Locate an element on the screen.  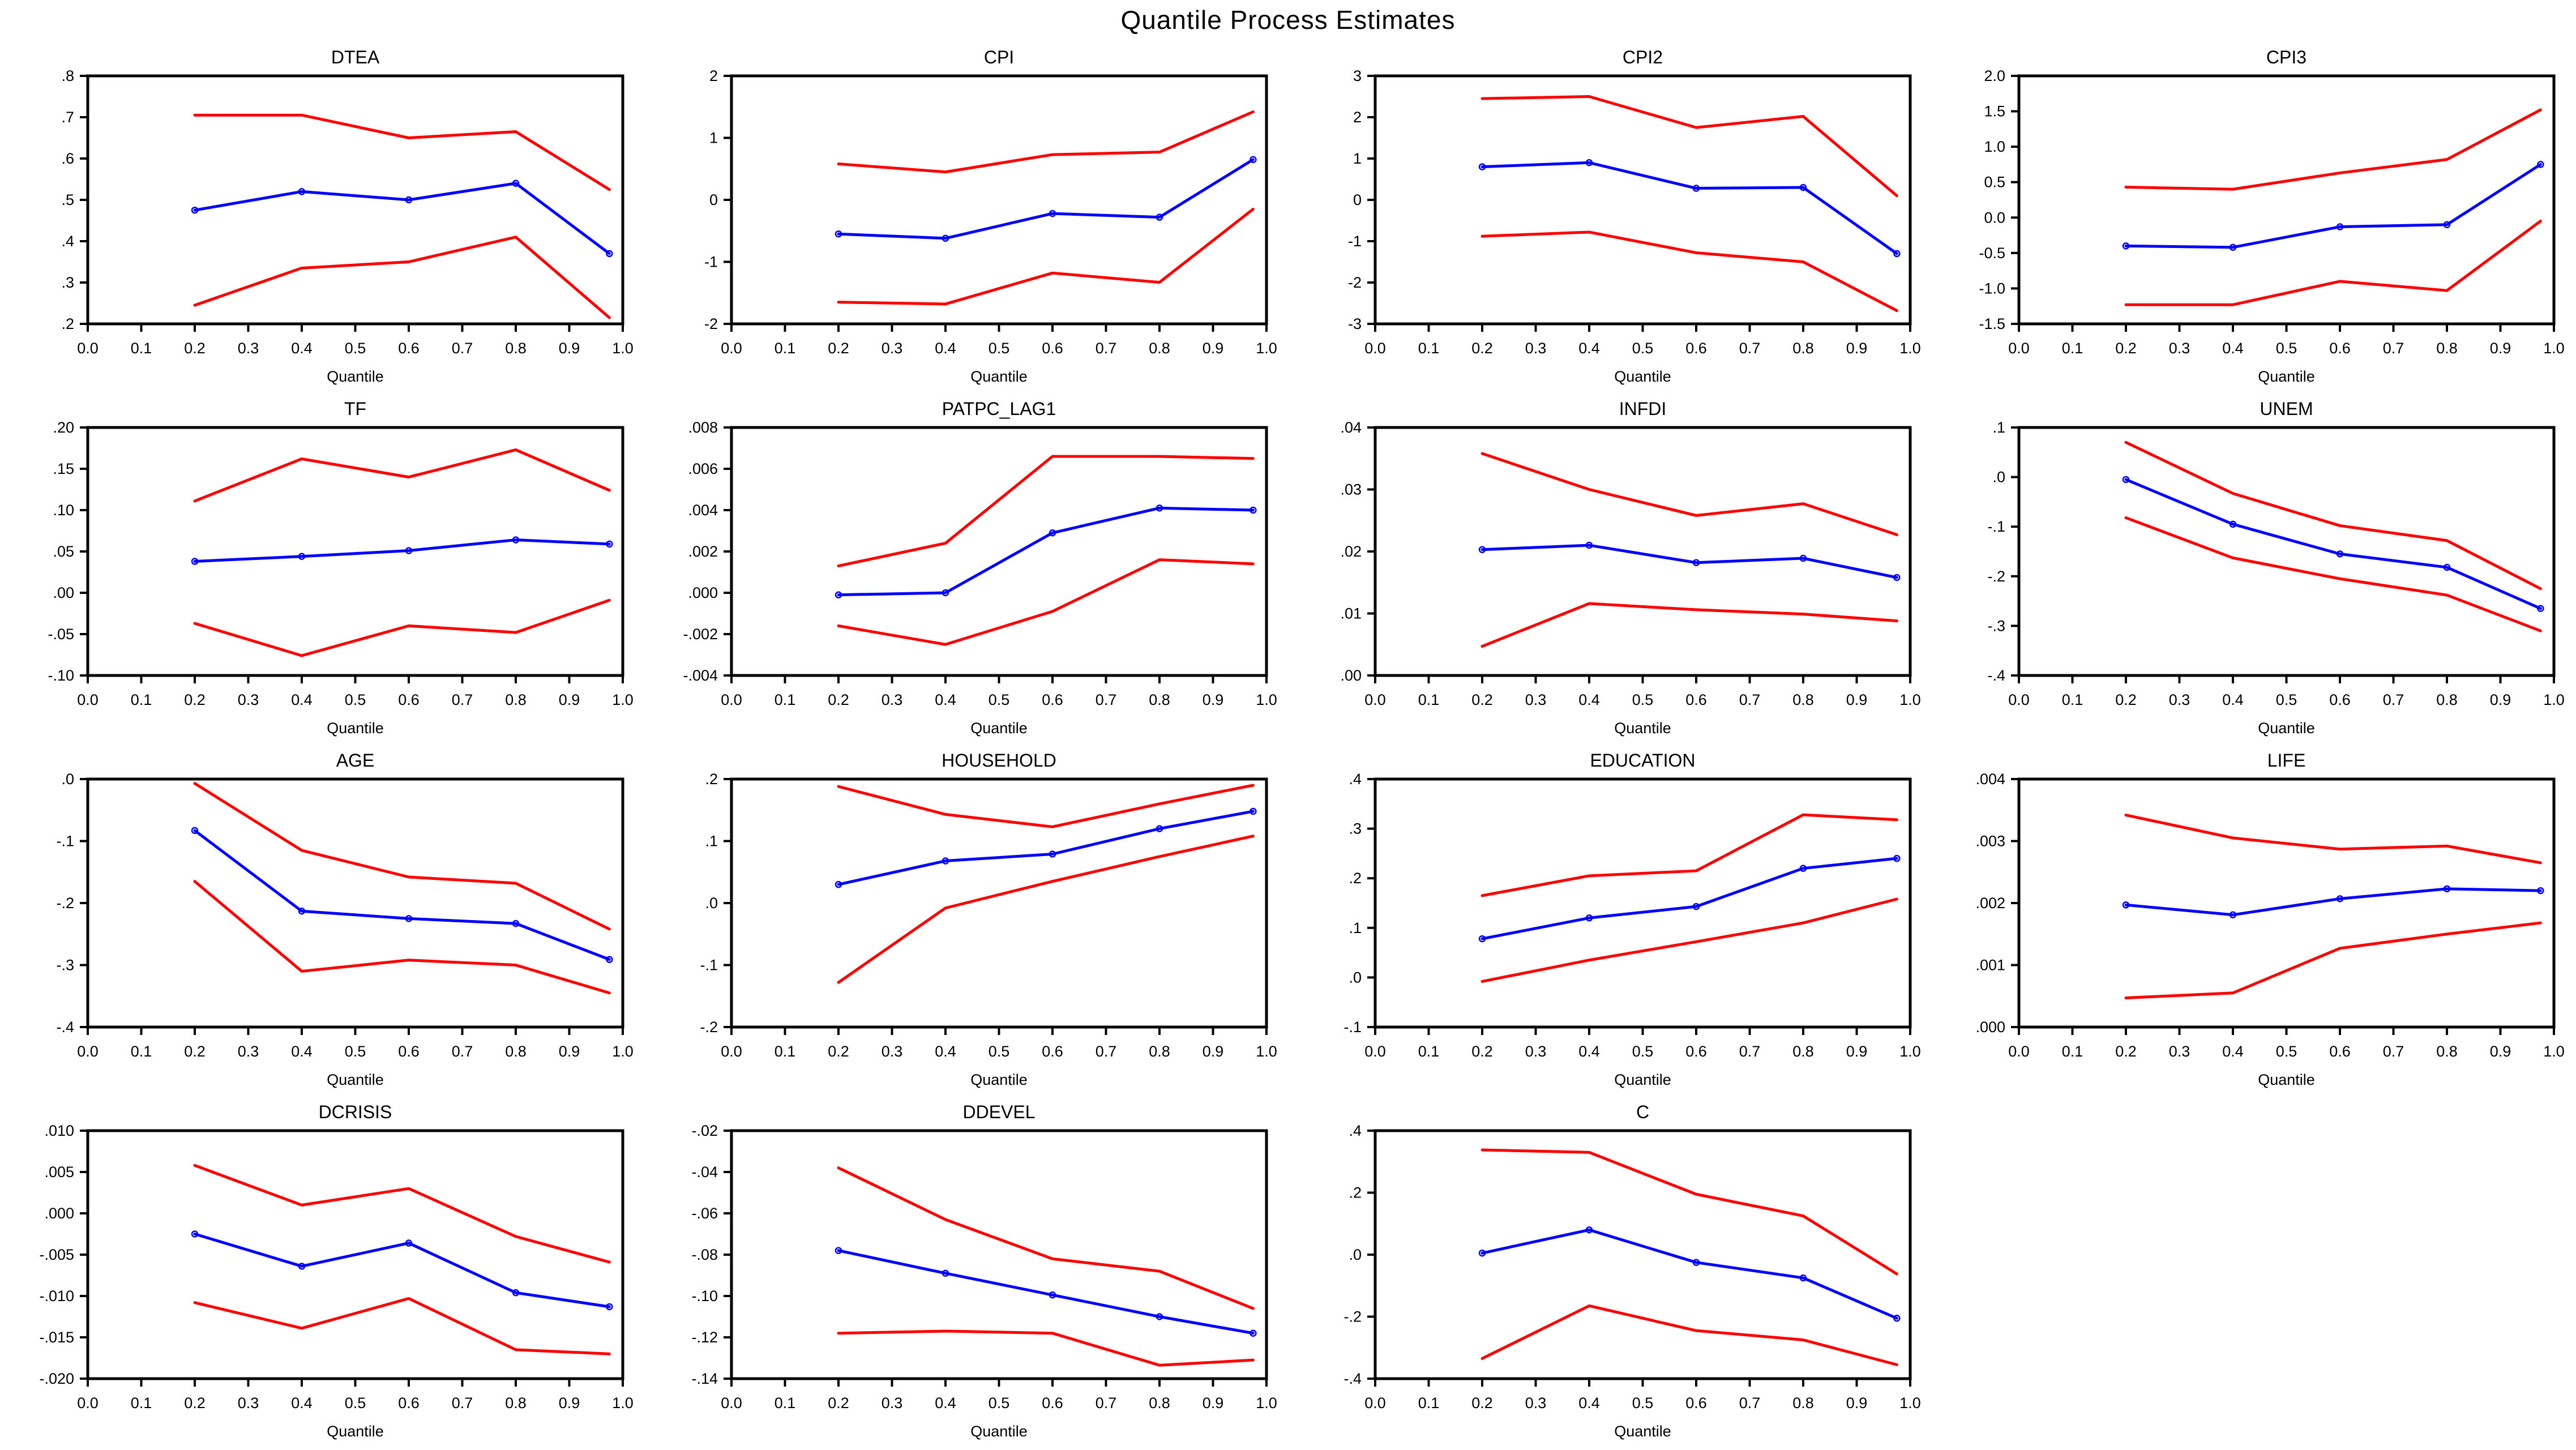
y-tick-label: 2.0 is located at coordinates (1994, 75).